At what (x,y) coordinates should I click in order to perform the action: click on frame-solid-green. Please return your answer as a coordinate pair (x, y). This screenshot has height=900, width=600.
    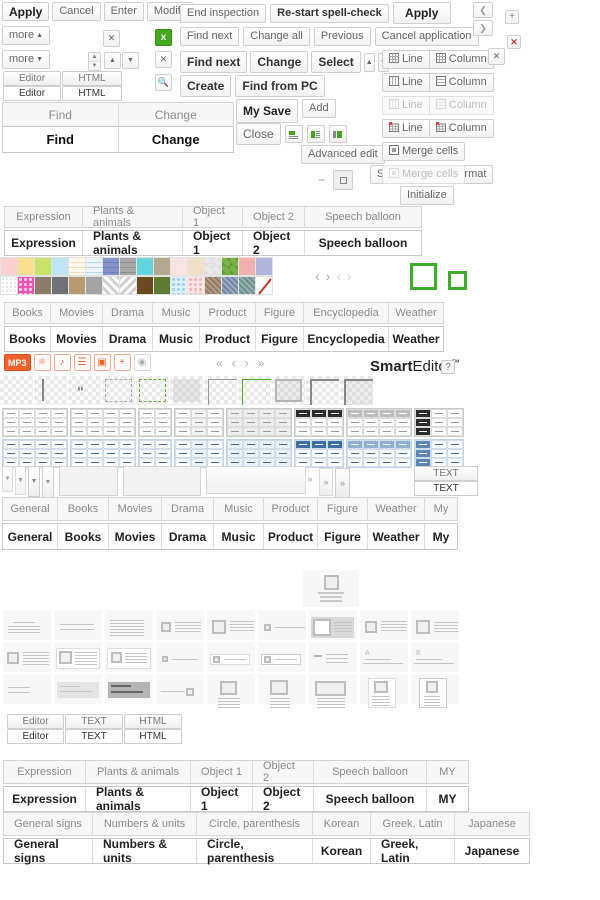
    Looking at the image, I should click on (254, 390).